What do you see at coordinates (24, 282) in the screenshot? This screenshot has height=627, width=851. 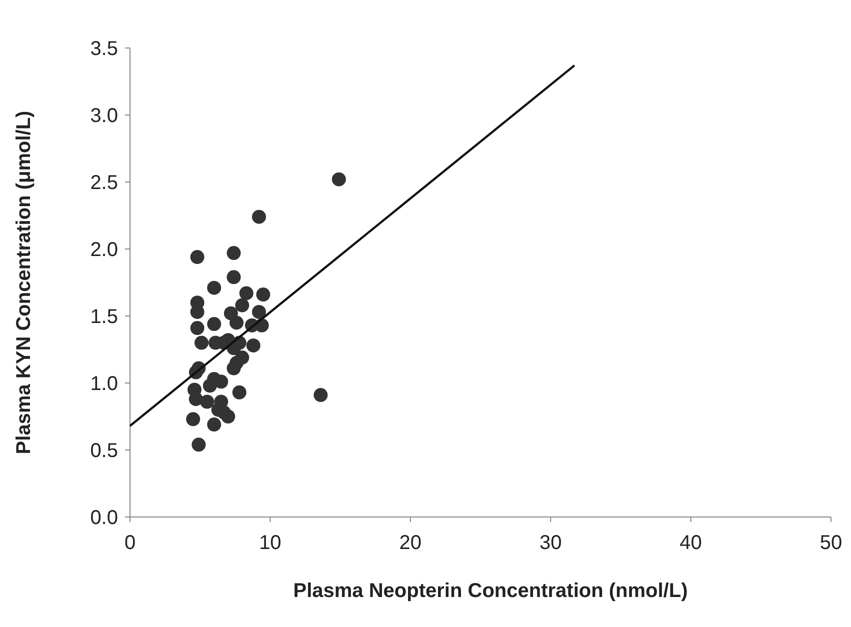 I see `y-axis-title: Plasma KYN Concentration (μmol/L)` at bounding box center [24, 282].